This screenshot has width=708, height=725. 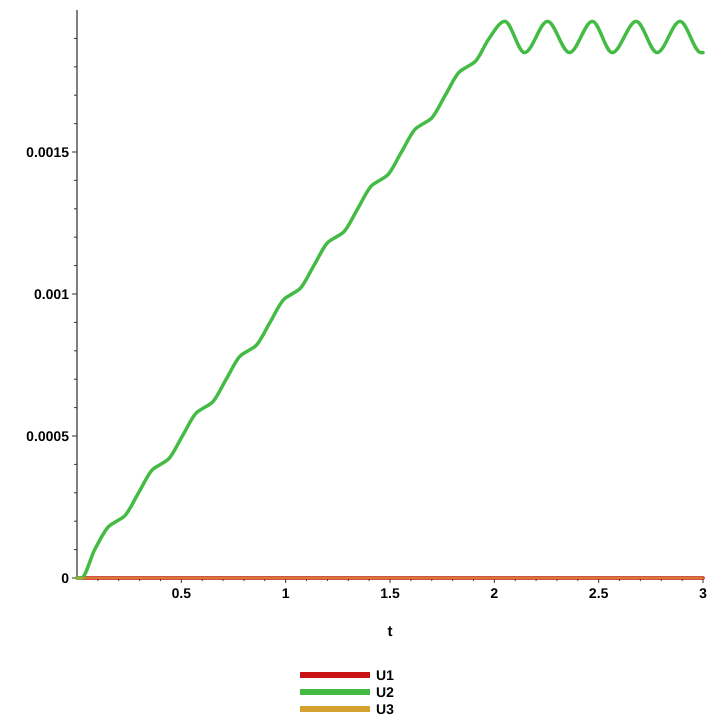 I want to click on x-tick-label: 1, so click(x=286, y=593).